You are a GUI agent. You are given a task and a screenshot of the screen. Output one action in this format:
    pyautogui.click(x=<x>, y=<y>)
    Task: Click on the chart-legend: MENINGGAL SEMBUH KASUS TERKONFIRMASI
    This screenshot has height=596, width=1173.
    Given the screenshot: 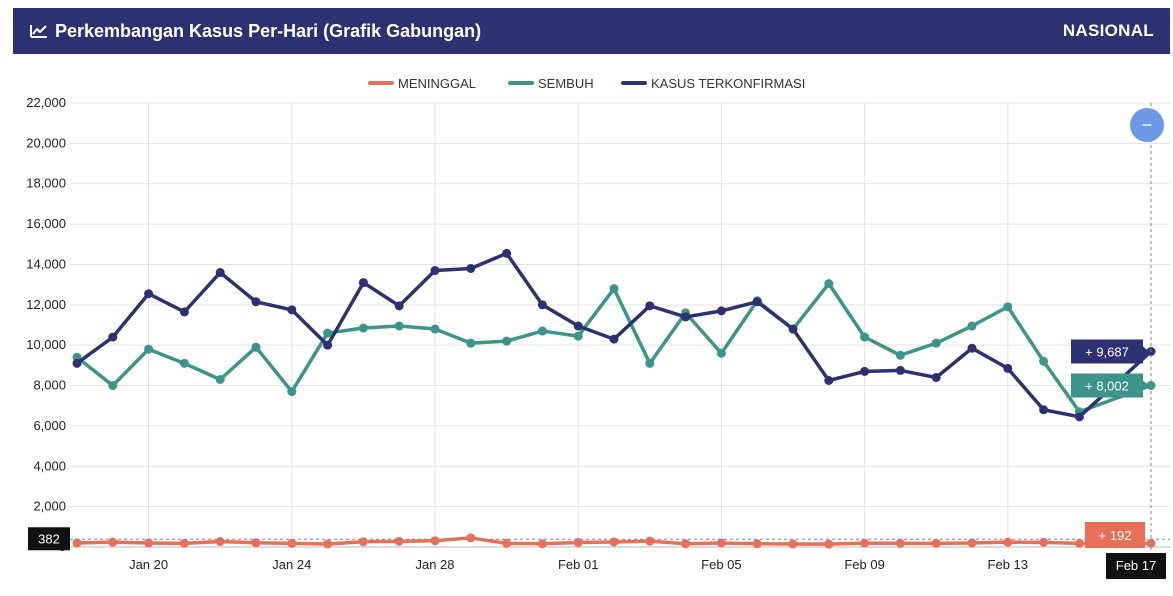 What is the action you would take?
    pyautogui.click(x=586, y=83)
    